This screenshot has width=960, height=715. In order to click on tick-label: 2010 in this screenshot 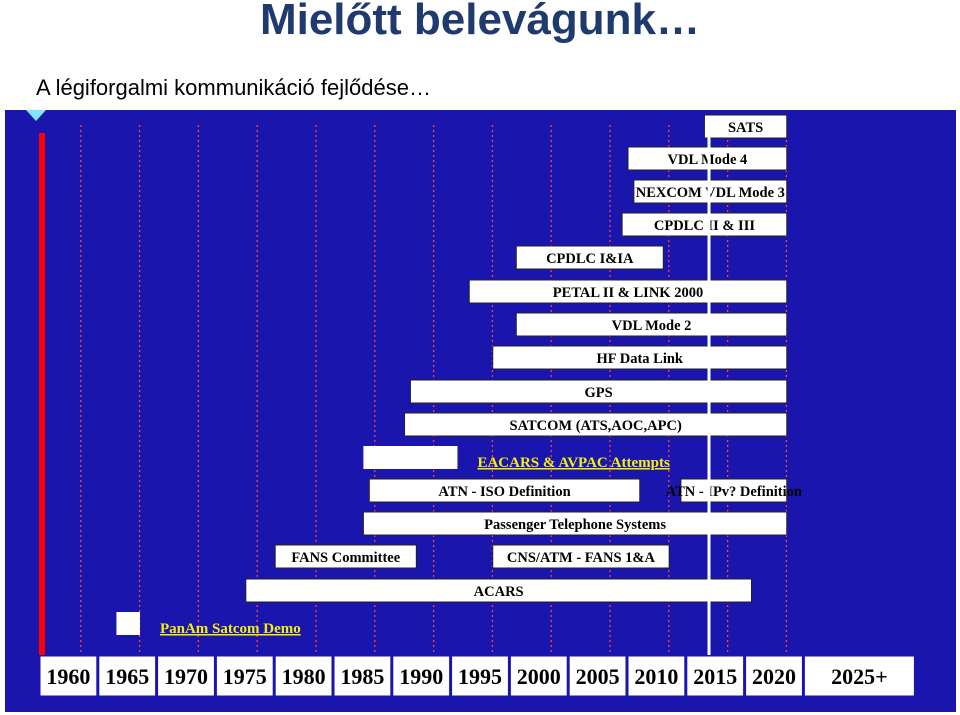, I will do `click(656, 676)`.